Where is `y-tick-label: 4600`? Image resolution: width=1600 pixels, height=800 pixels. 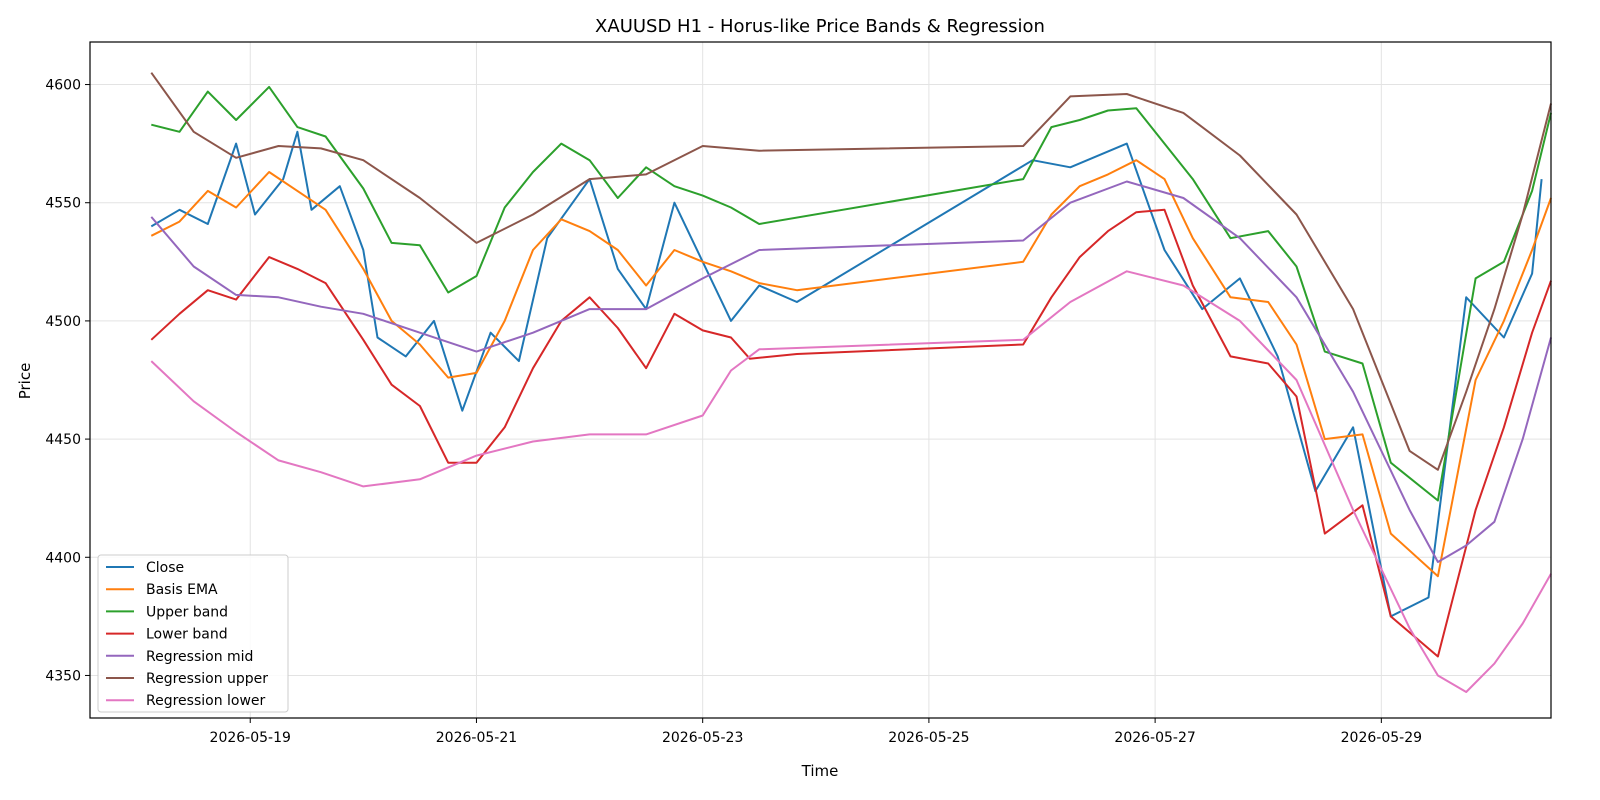 y-tick-label: 4600 is located at coordinates (63, 86).